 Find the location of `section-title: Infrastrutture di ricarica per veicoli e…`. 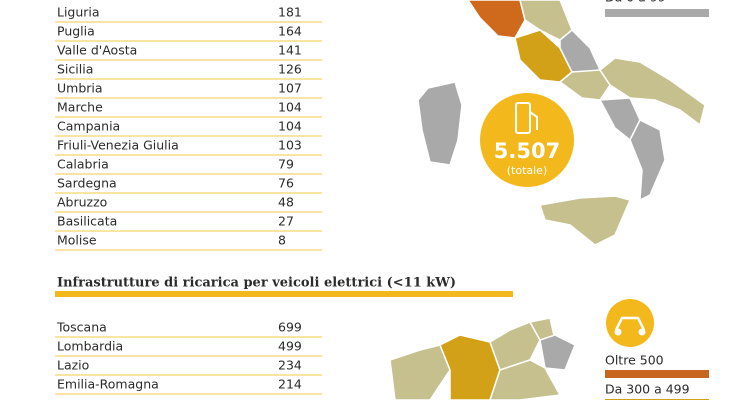

section-title: Infrastrutture di ricarica per veicoli e… is located at coordinates (256, 283).